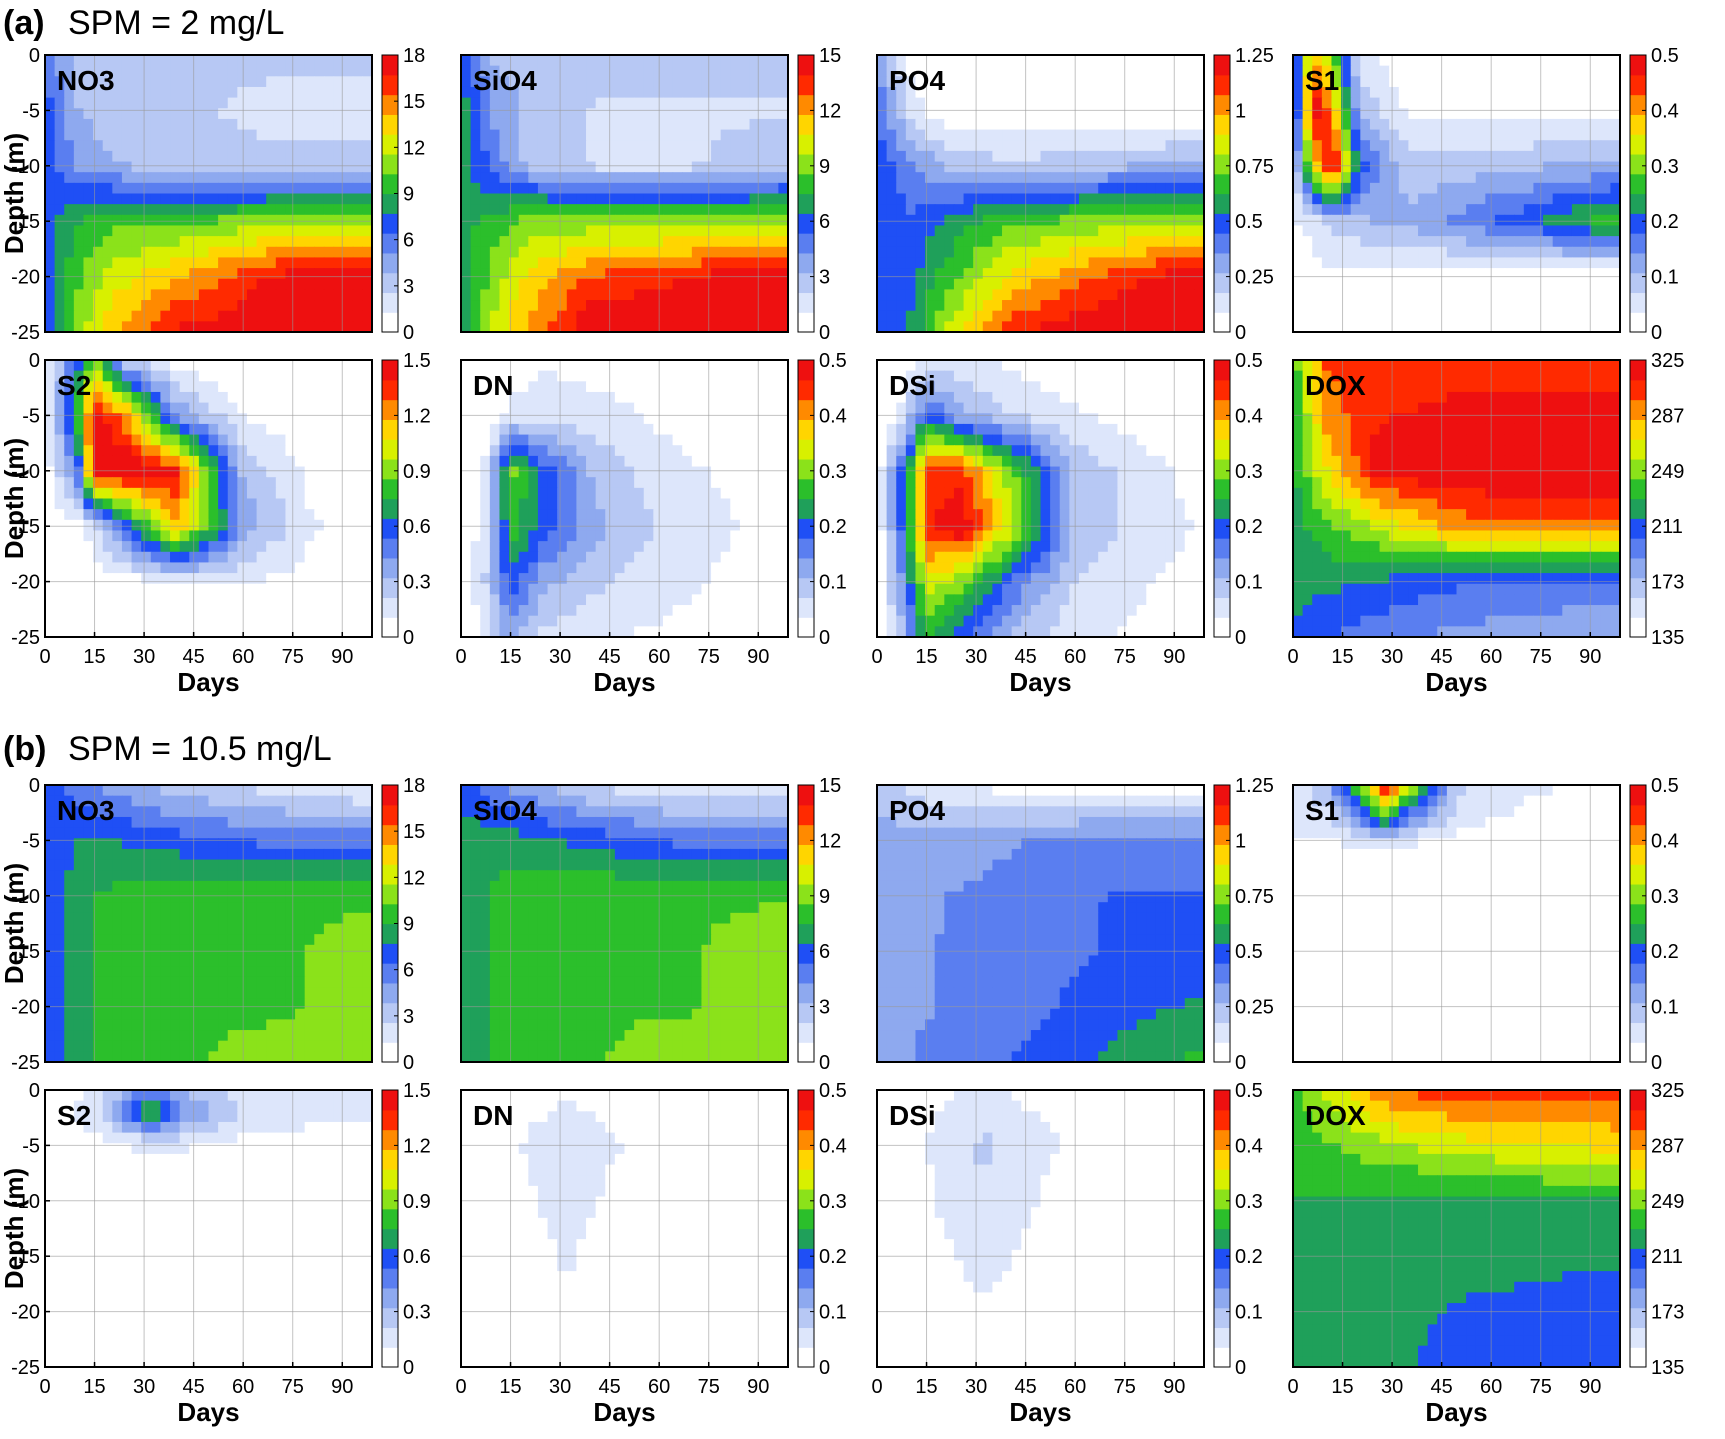 The width and height of the screenshot is (1725, 1439). Describe the element at coordinates (25, 278) in the screenshot. I see `y-tick-label: -20` at that location.